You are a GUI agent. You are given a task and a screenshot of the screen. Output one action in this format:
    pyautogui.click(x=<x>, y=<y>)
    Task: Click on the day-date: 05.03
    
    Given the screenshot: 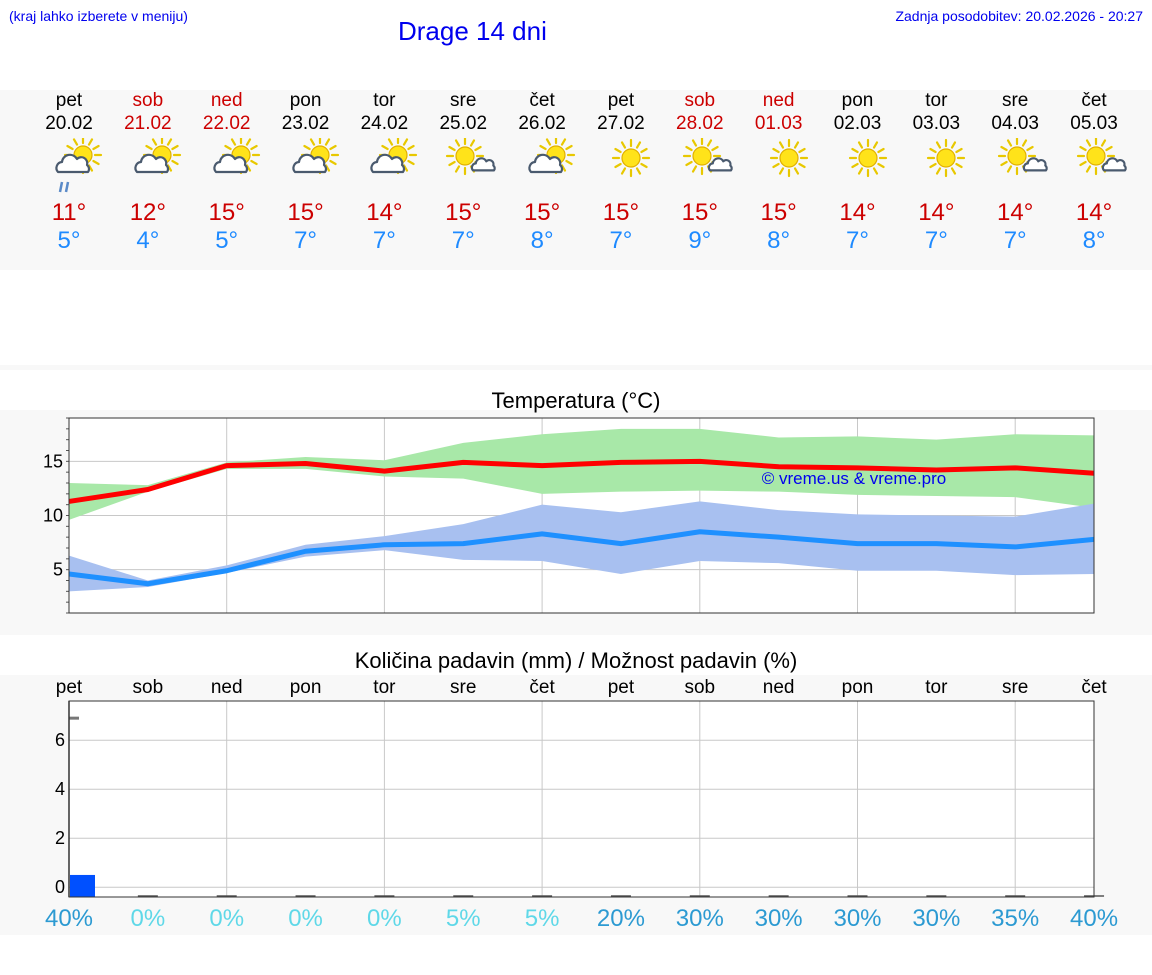 What is the action you would take?
    pyautogui.click(x=1094, y=123)
    